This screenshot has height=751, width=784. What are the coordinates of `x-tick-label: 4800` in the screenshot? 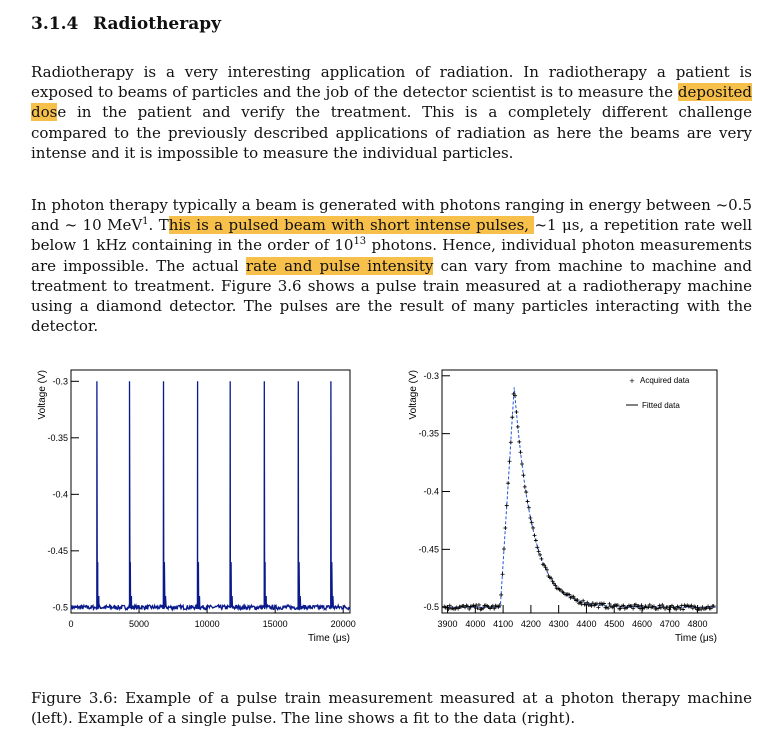 It's located at (698, 624).